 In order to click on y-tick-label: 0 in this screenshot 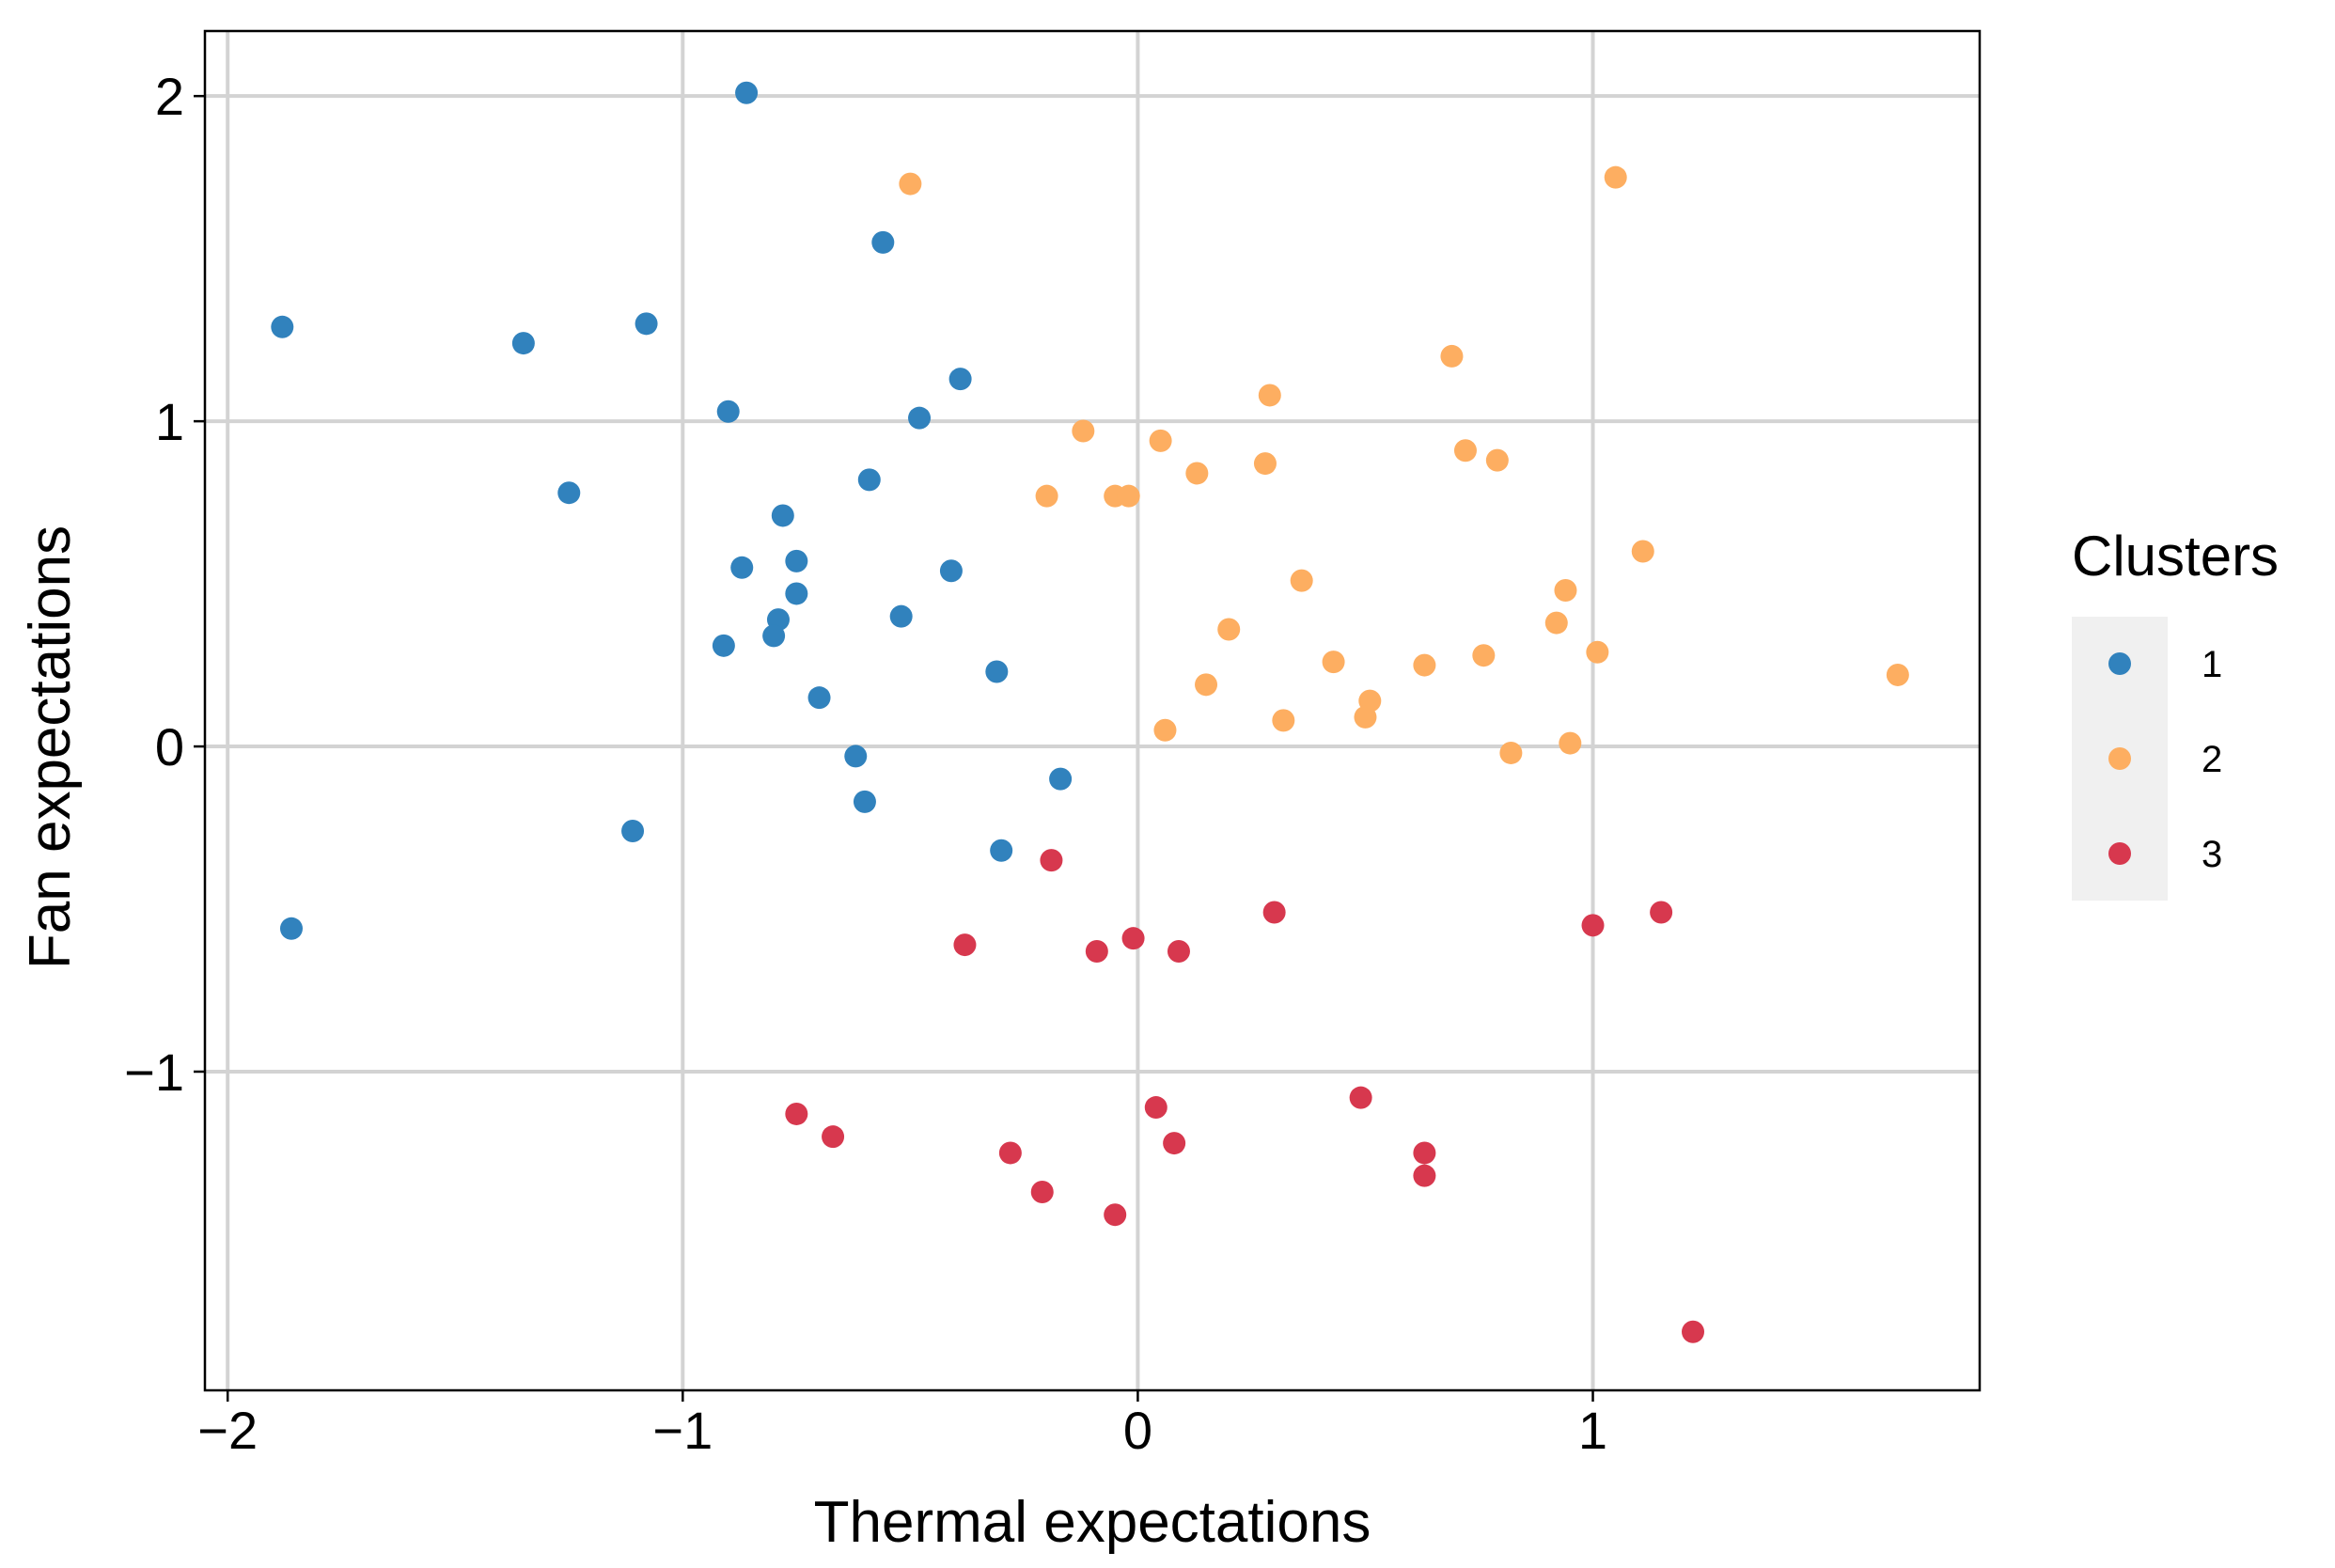, I will do `click(169, 746)`.